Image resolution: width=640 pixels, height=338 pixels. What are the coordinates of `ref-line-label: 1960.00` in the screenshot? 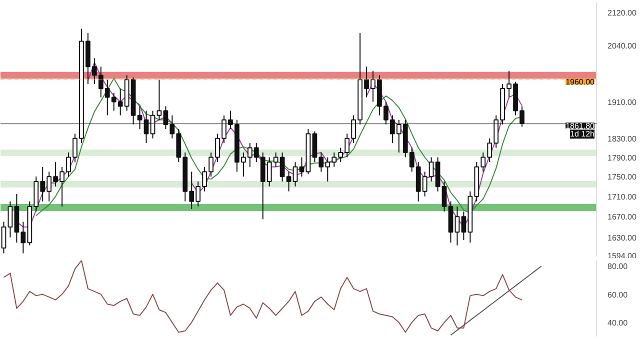 It's located at (581, 82).